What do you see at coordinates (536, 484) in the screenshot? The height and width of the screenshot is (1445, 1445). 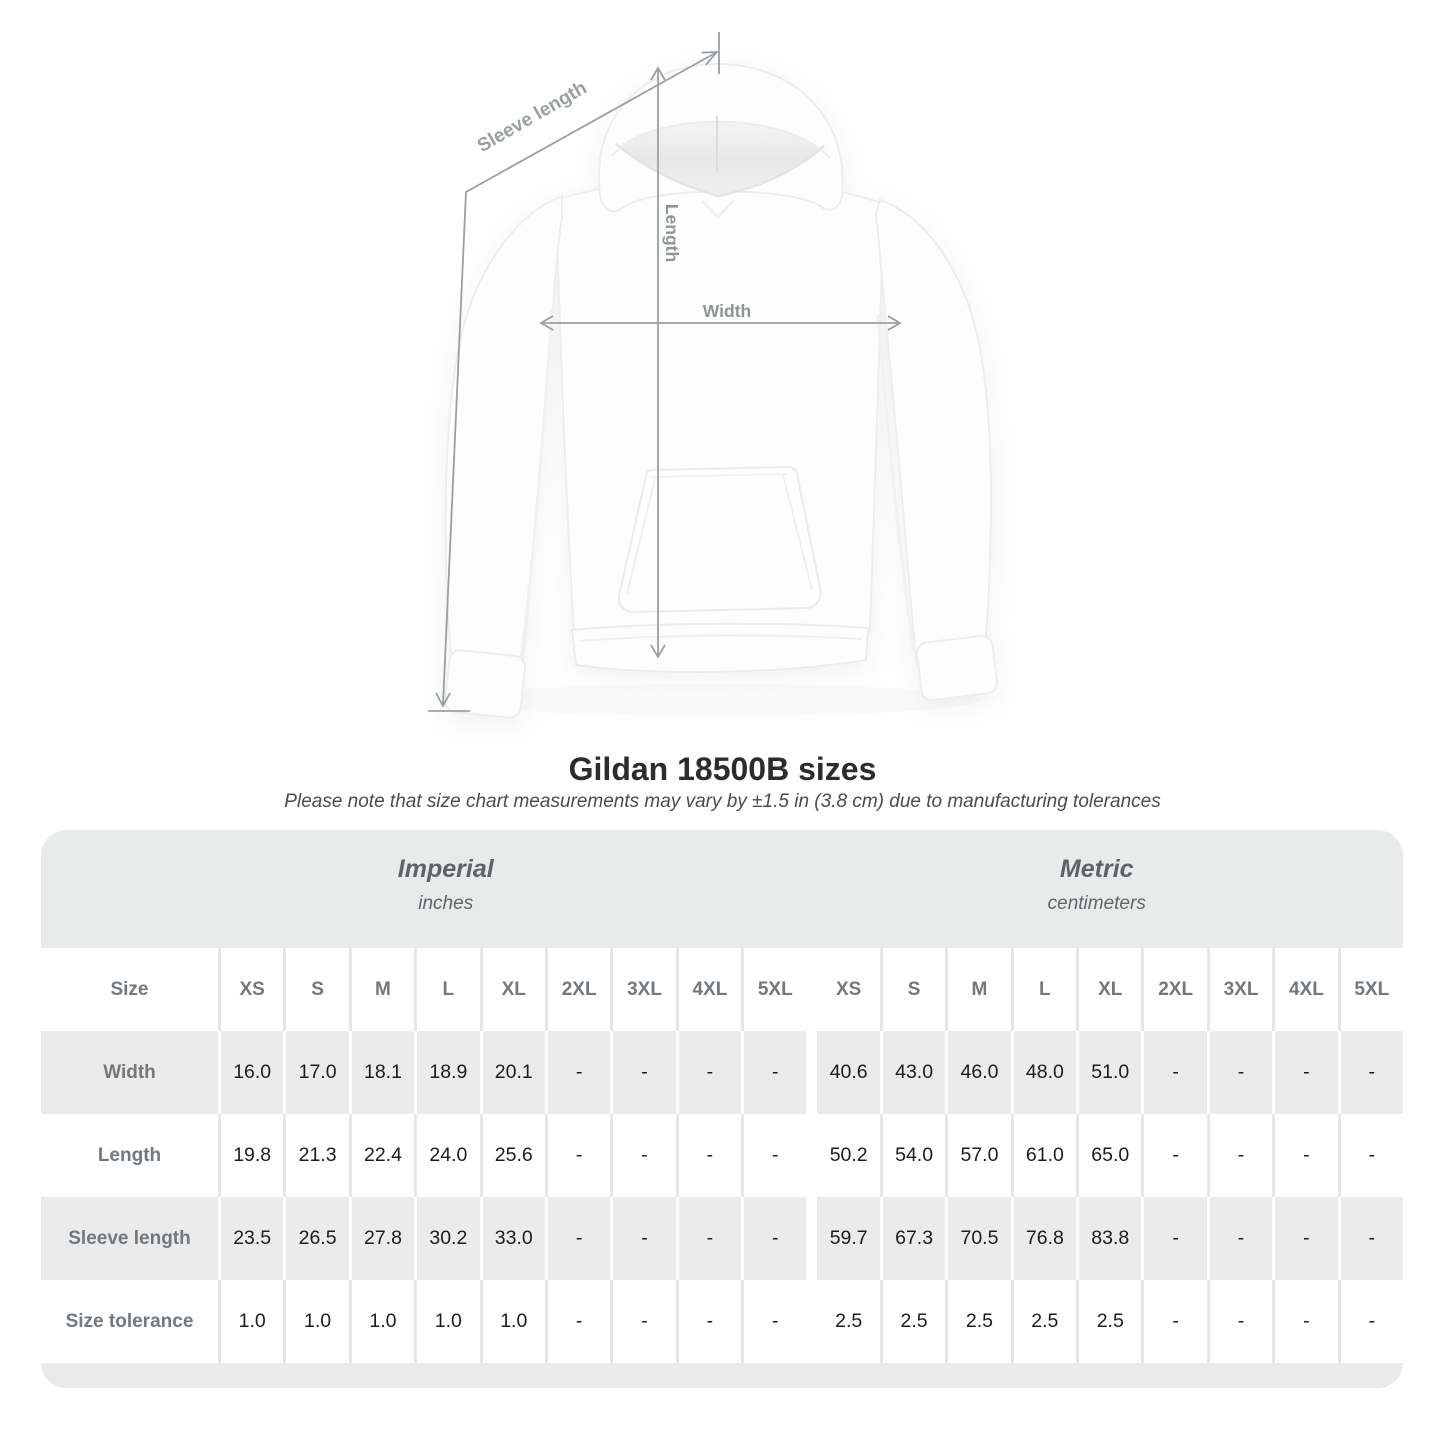 I see `left-sleeve-seam` at bounding box center [536, 484].